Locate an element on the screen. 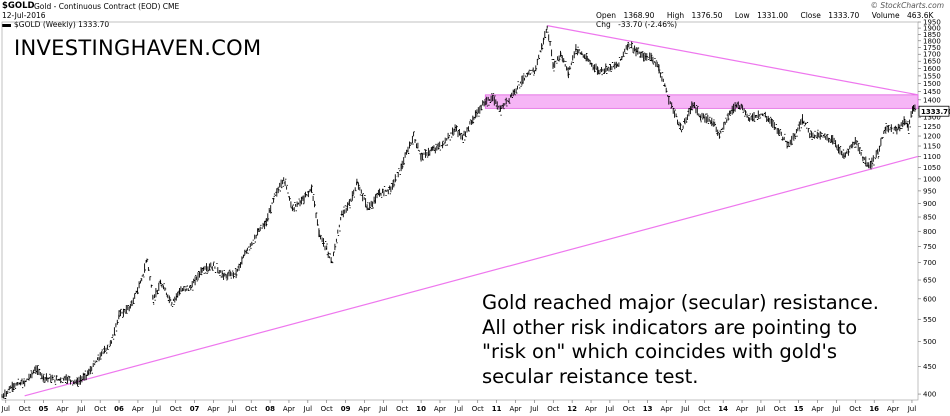  y-tick-label: 1150 is located at coordinates (932, 147).